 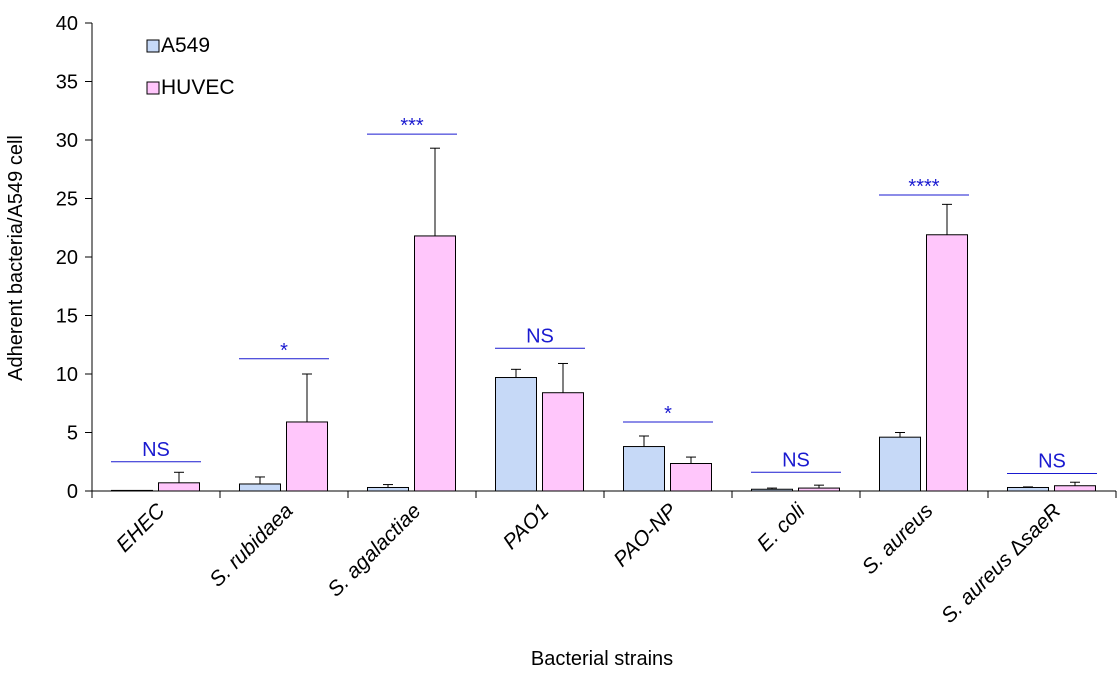 I want to click on legend-swatch-a549, so click(x=153, y=46).